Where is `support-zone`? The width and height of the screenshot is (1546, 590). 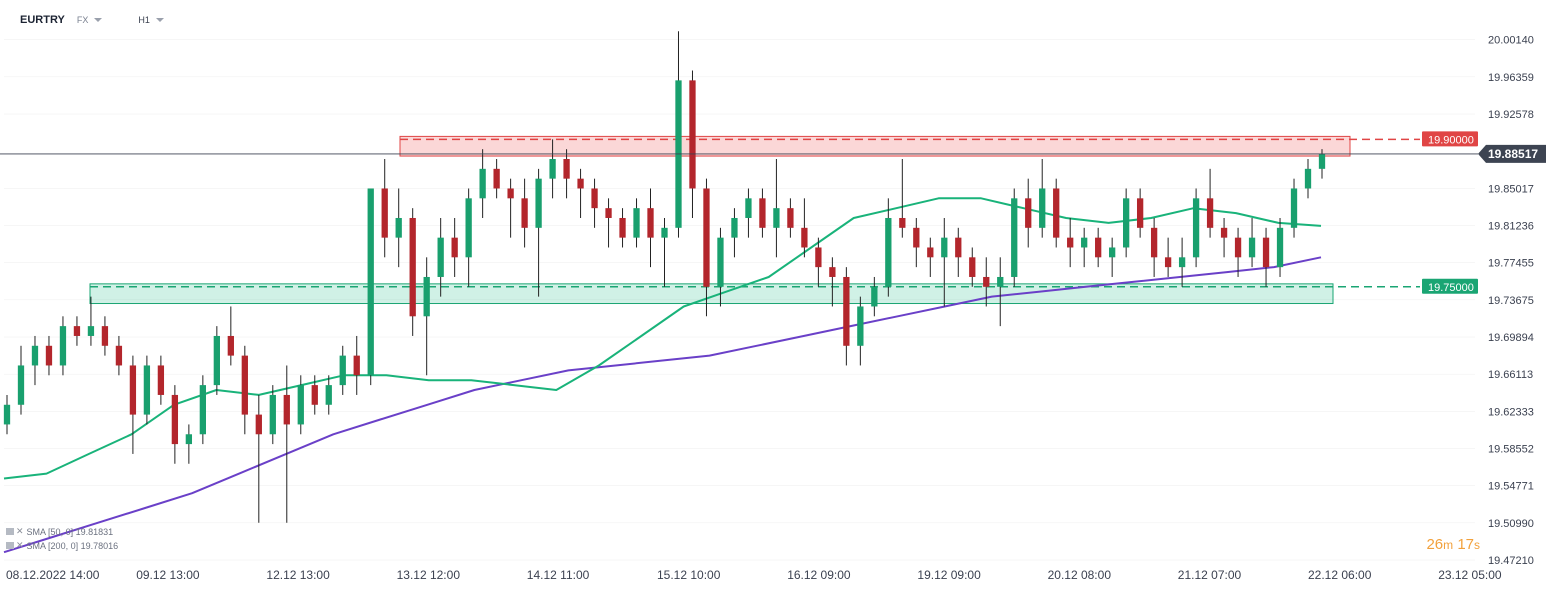 support-zone is located at coordinates (711, 294).